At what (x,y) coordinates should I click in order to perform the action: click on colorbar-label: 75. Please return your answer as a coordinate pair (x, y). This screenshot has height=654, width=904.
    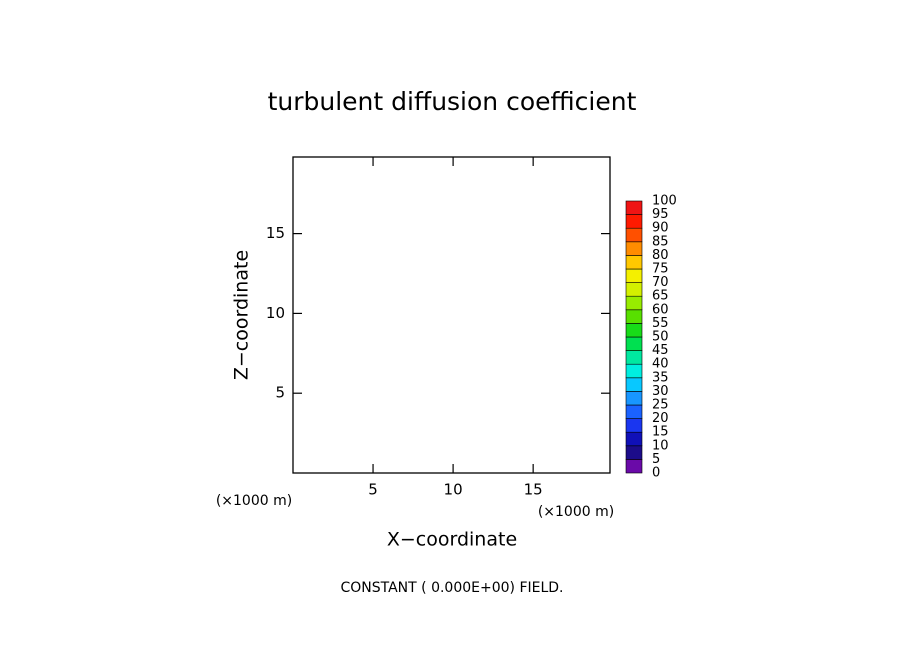
    Looking at the image, I should click on (660, 269).